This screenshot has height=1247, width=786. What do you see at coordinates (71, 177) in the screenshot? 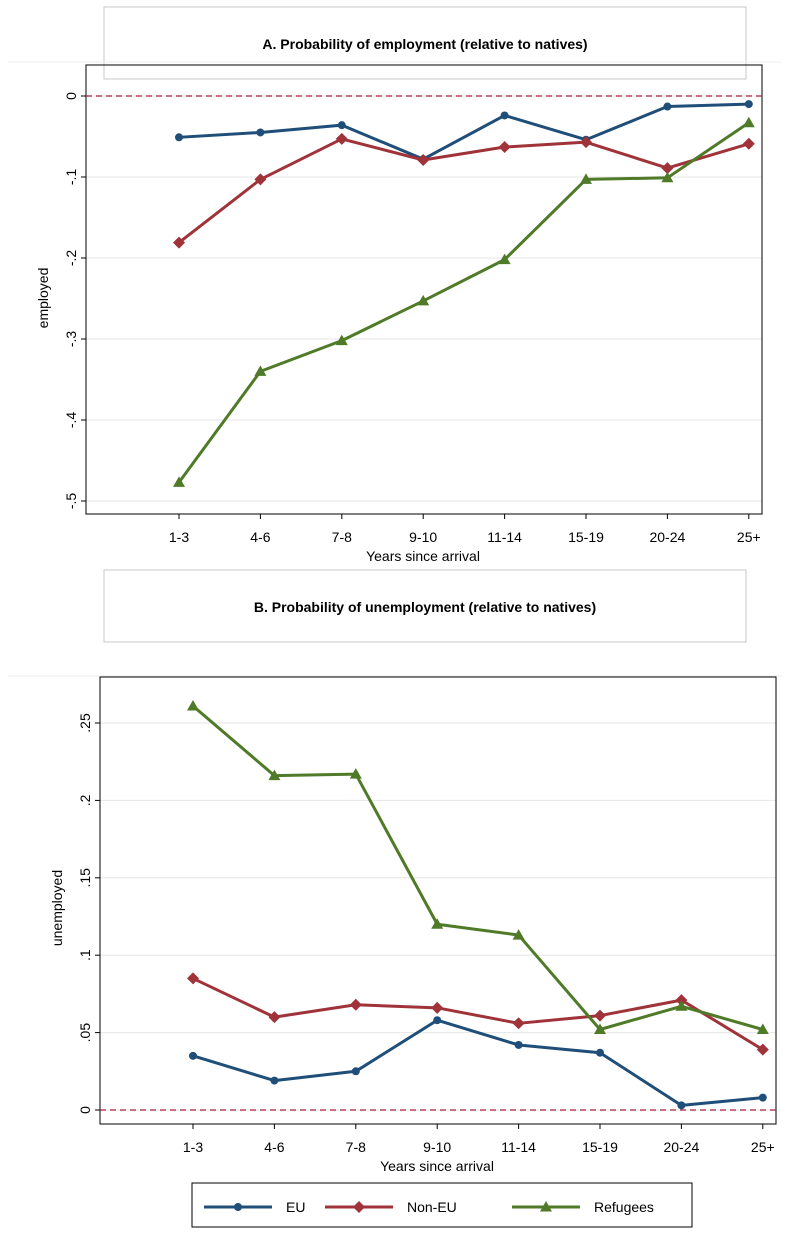
I see `y-tick-label: -.1` at bounding box center [71, 177].